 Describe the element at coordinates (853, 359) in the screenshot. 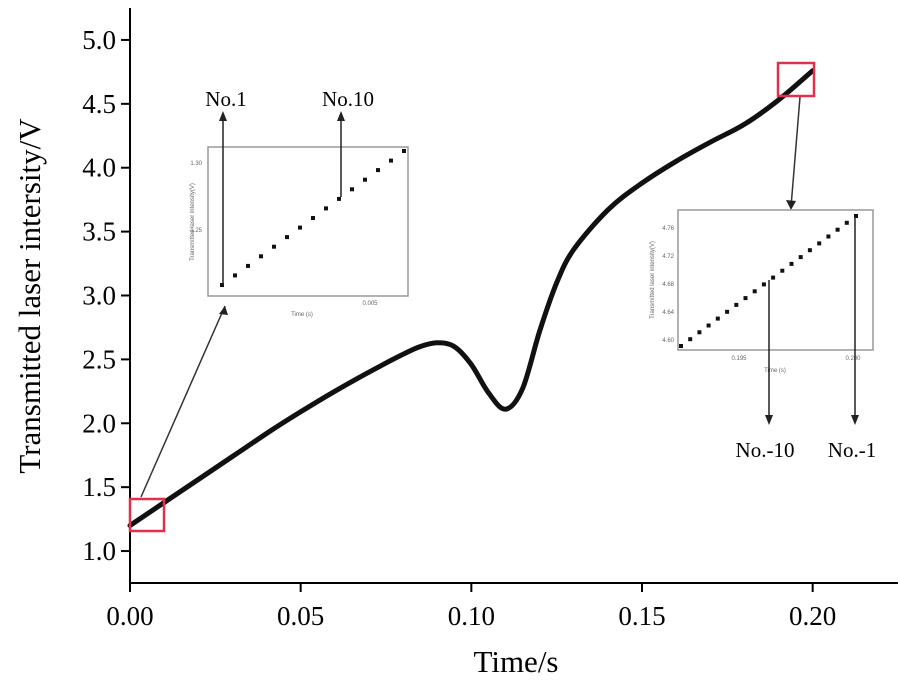

I see `end-inset-xtick-2: 0.200` at that location.